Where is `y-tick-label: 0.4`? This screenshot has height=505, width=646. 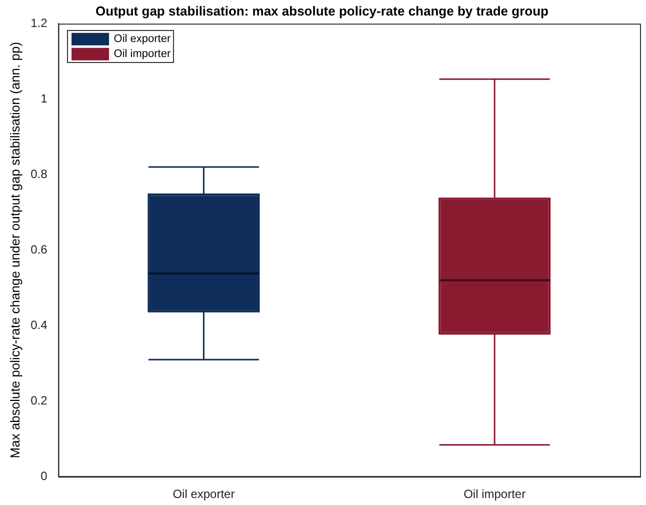
y-tick-label: 0.4 is located at coordinates (39, 325).